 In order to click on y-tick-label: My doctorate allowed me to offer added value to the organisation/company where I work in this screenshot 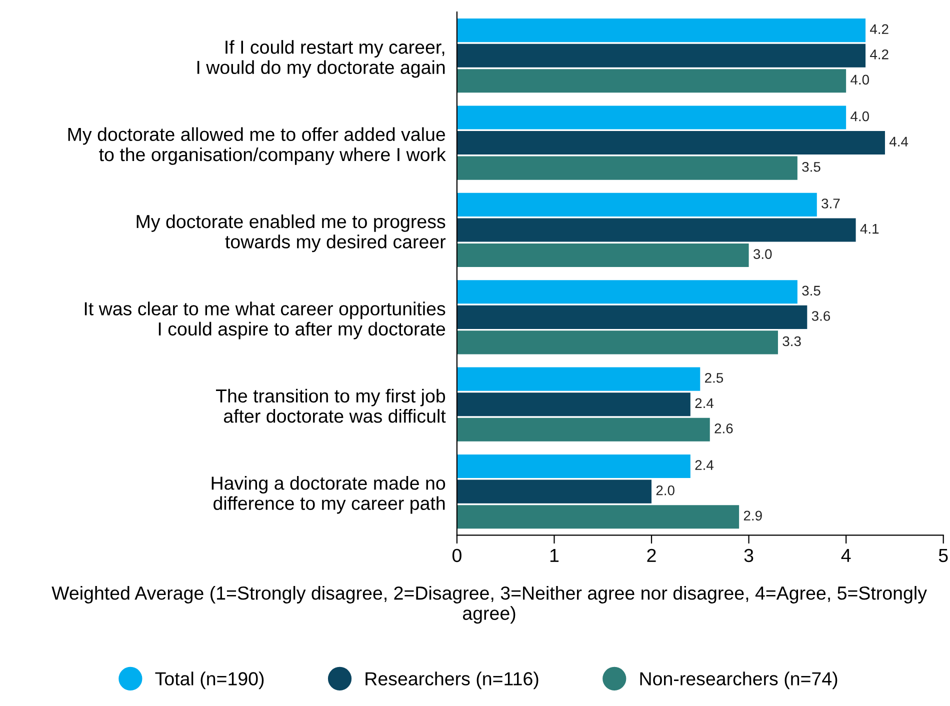, I will do `click(257, 146)`.